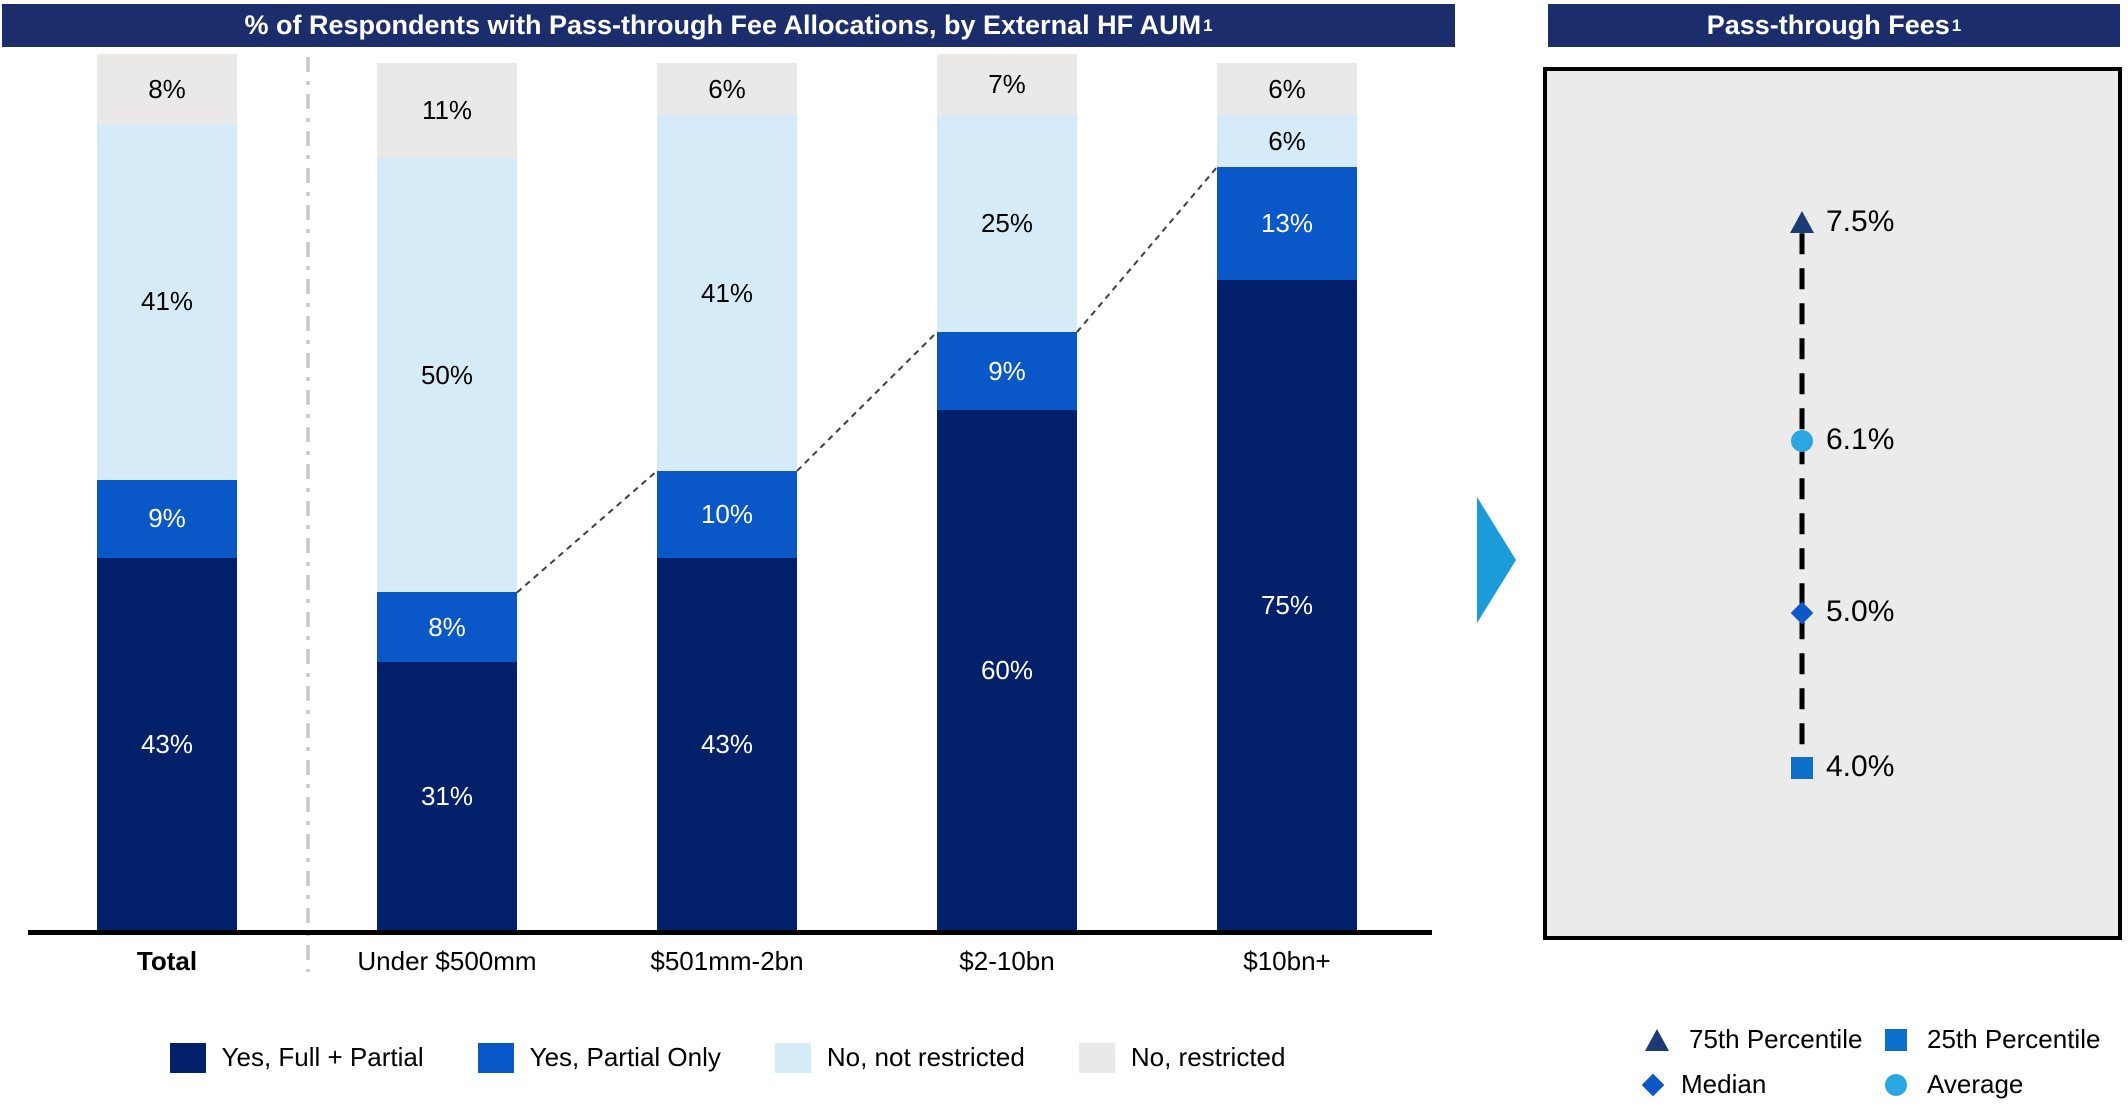  I want to click on x-axis-labels: Total Under $500mm $501mm-2bn $2-10bn $10bn+, so click(727, 966).